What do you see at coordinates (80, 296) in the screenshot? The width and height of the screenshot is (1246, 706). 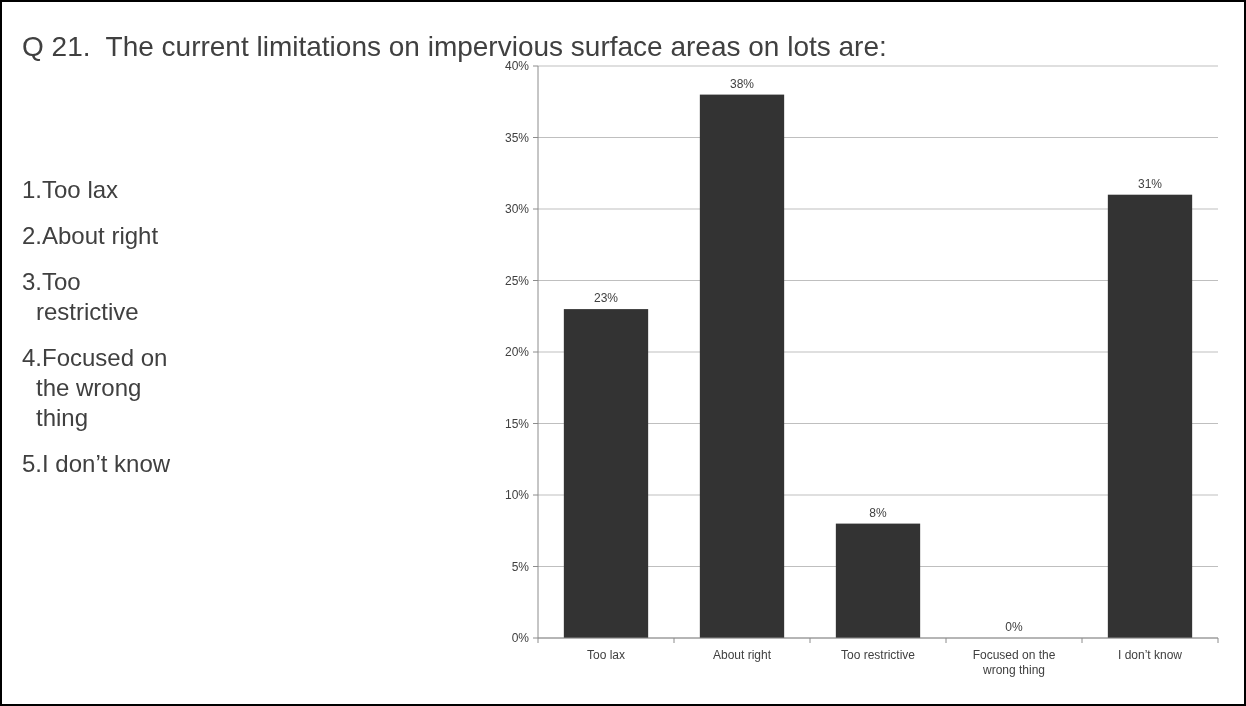 I see `text: 3.Too restrictive` at bounding box center [80, 296].